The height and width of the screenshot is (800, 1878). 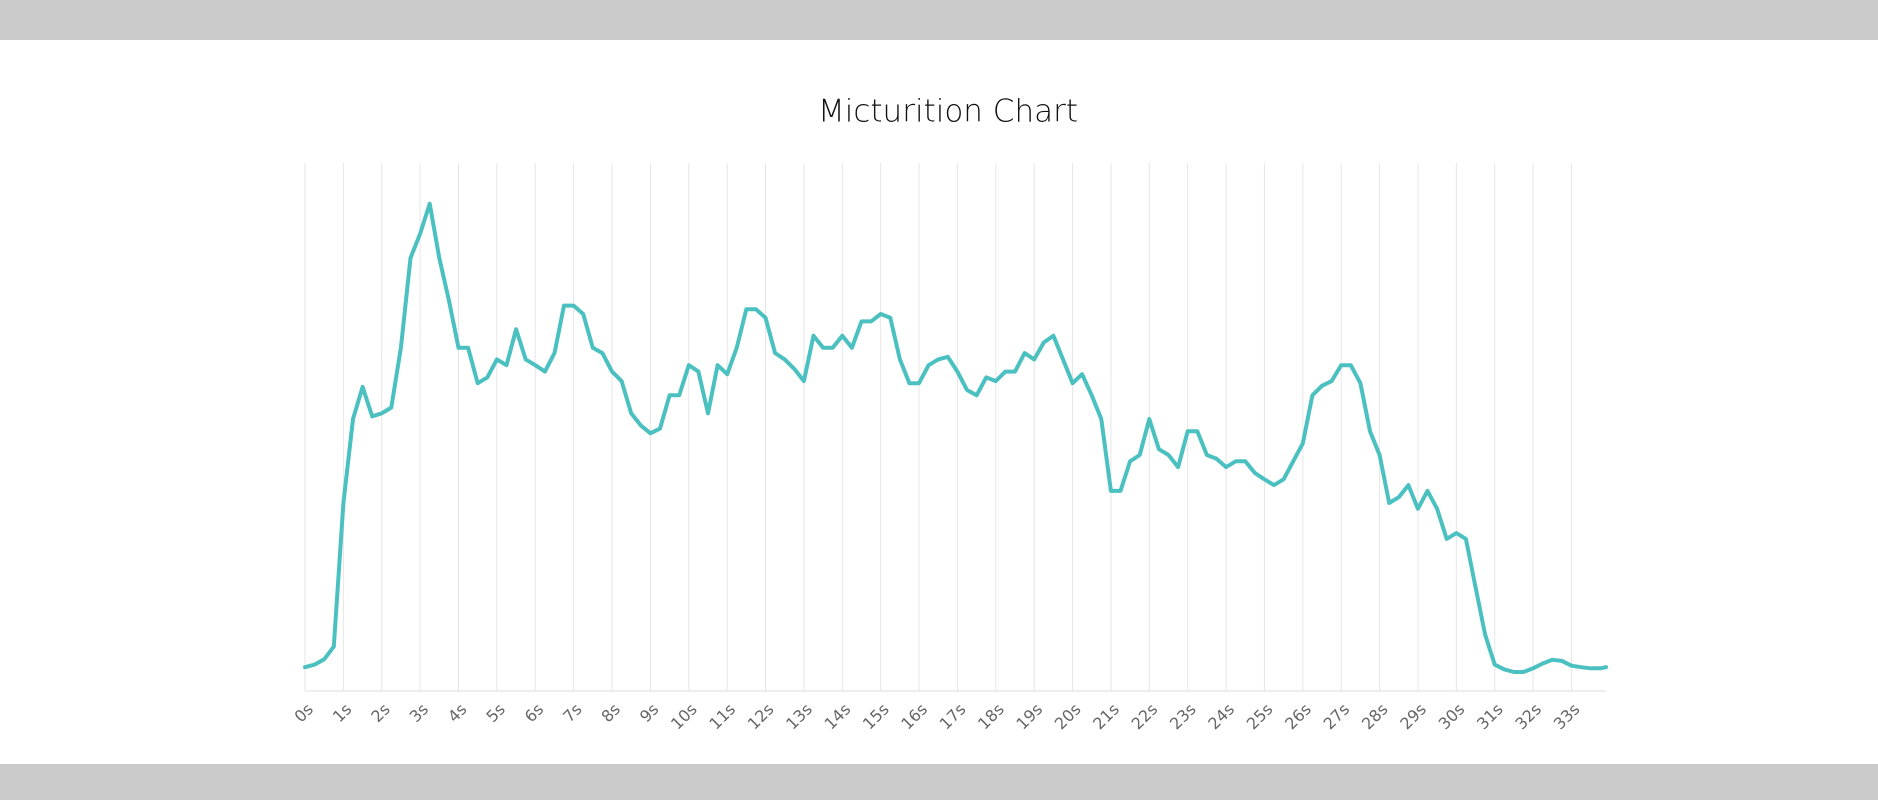 What do you see at coordinates (1413, 717) in the screenshot?
I see `x-tick-label: 29s` at bounding box center [1413, 717].